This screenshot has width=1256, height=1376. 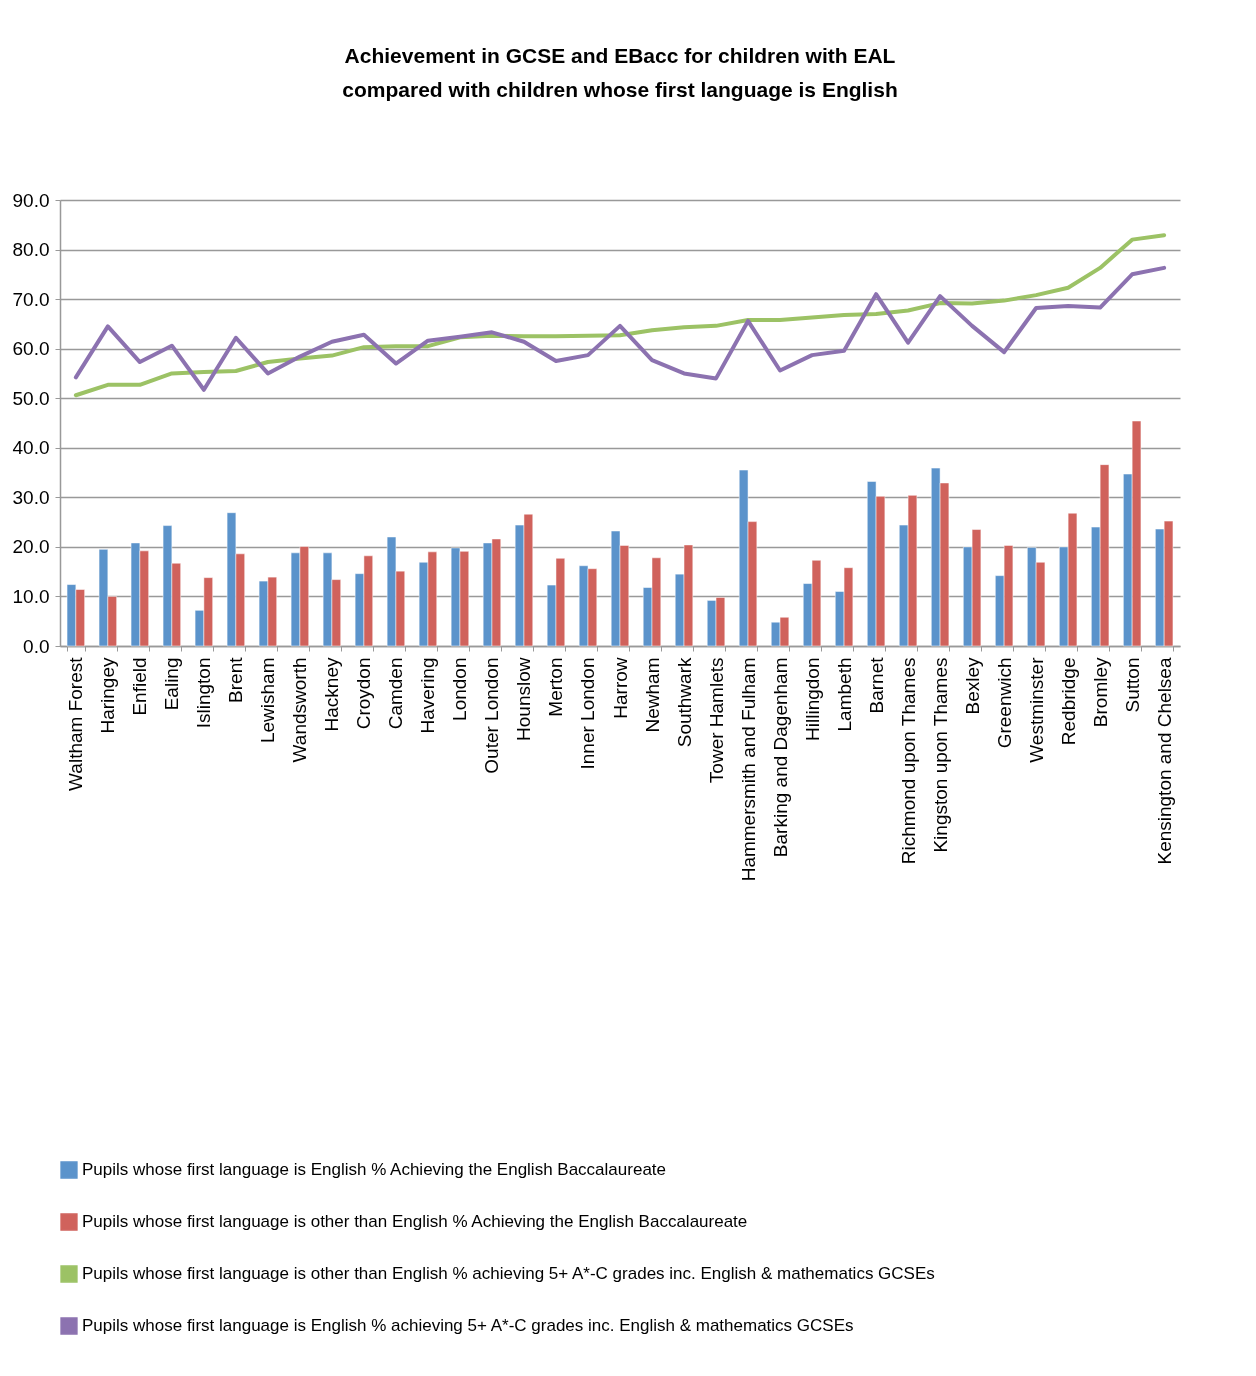 What do you see at coordinates (374, 1169) in the screenshot?
I see `legend-label: Pupils whose first language is English % Achieving the English Baccalaureate` at bounding box center [374, 1169].